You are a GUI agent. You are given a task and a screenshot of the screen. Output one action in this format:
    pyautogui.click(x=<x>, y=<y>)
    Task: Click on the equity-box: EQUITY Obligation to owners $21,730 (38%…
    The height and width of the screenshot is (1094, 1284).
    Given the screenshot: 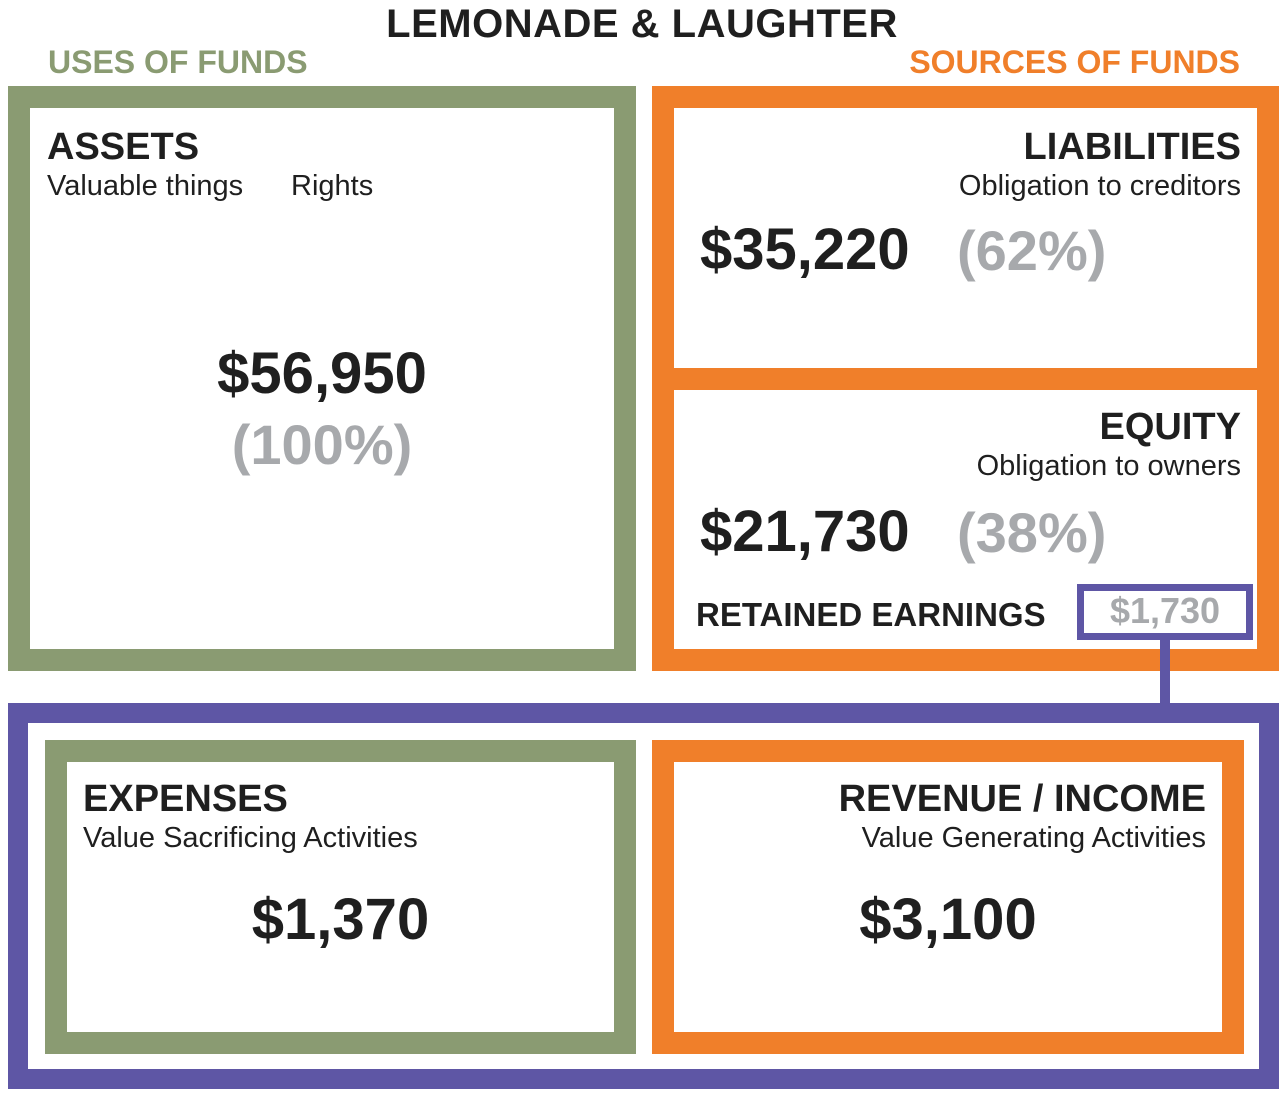 What is the action you would take?
    pyautogui.click(x=965, y=519)
    